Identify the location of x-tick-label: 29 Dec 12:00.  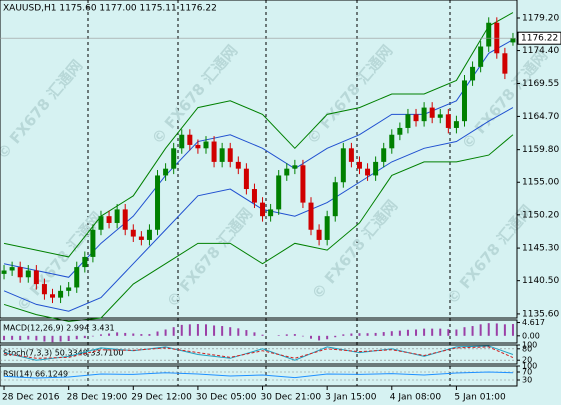
(161, 398).